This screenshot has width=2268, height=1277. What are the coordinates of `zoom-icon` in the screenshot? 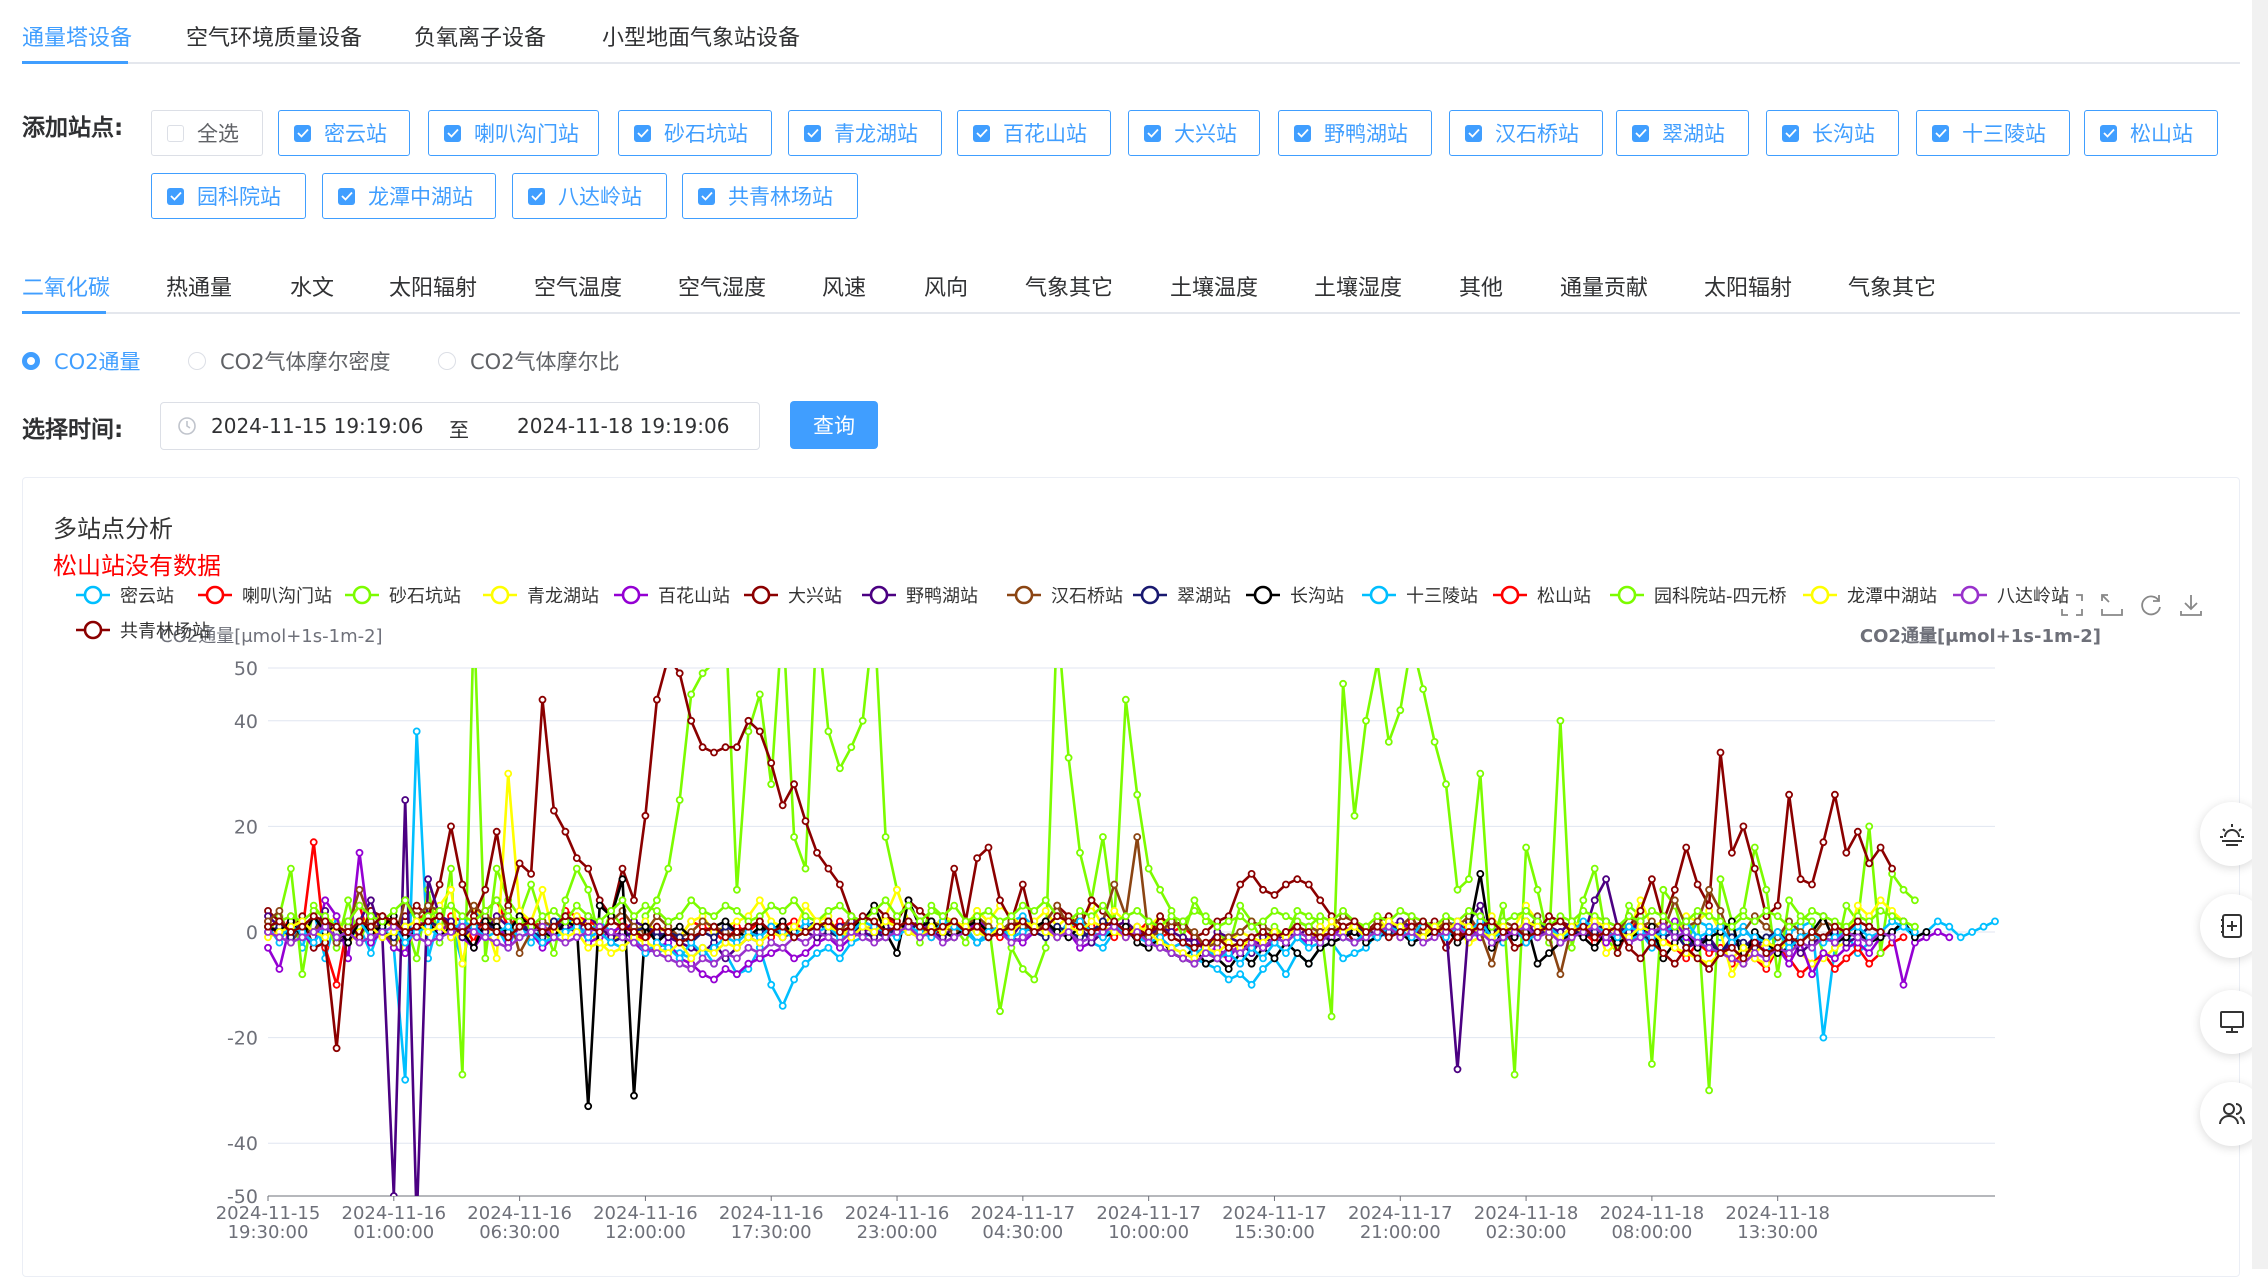 It's located at (2072, 605).